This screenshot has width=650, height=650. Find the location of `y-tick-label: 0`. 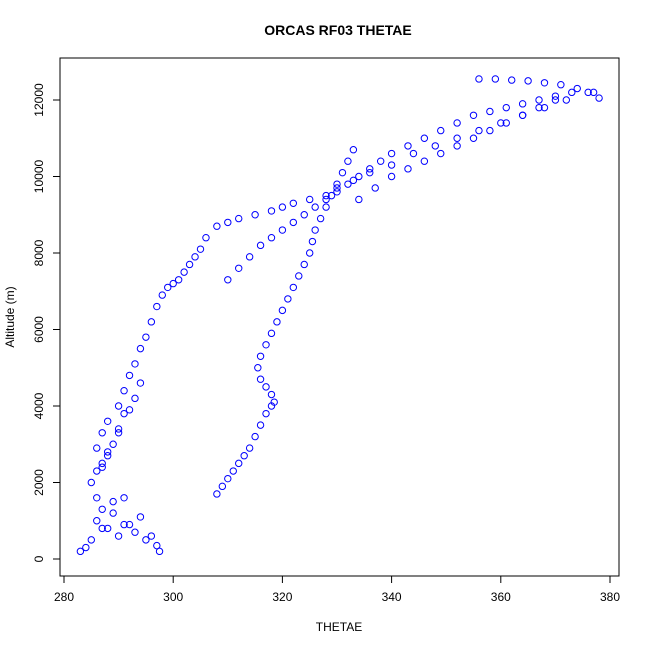

y-tick-label: 0 is located at coordinates (39, 558).